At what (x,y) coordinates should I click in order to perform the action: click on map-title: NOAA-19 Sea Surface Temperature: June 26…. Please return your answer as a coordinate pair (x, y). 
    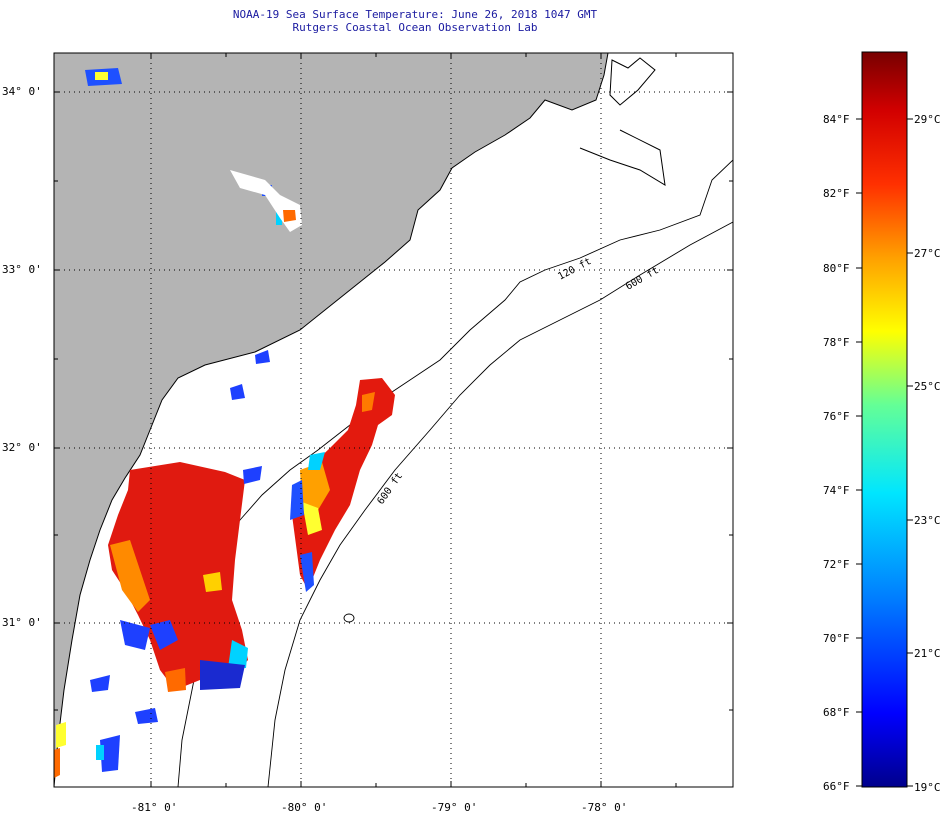
    Looking at the image, I should click on (415, 14).